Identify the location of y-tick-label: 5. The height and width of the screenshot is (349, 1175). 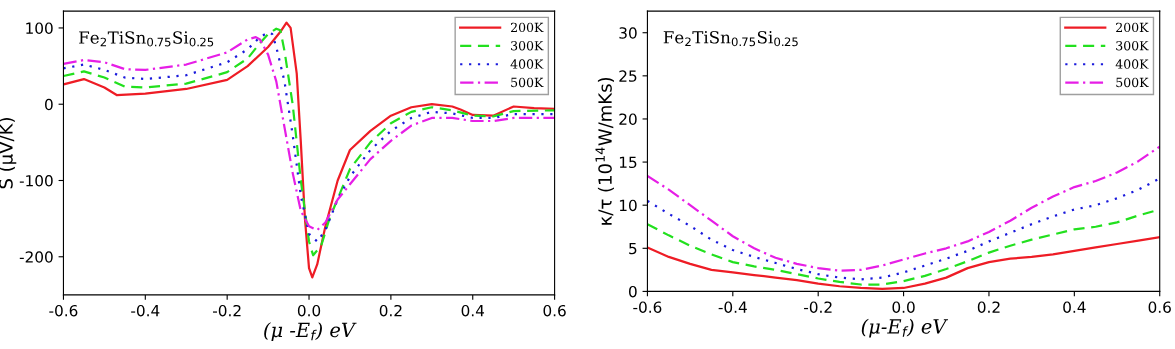
(633, 248).